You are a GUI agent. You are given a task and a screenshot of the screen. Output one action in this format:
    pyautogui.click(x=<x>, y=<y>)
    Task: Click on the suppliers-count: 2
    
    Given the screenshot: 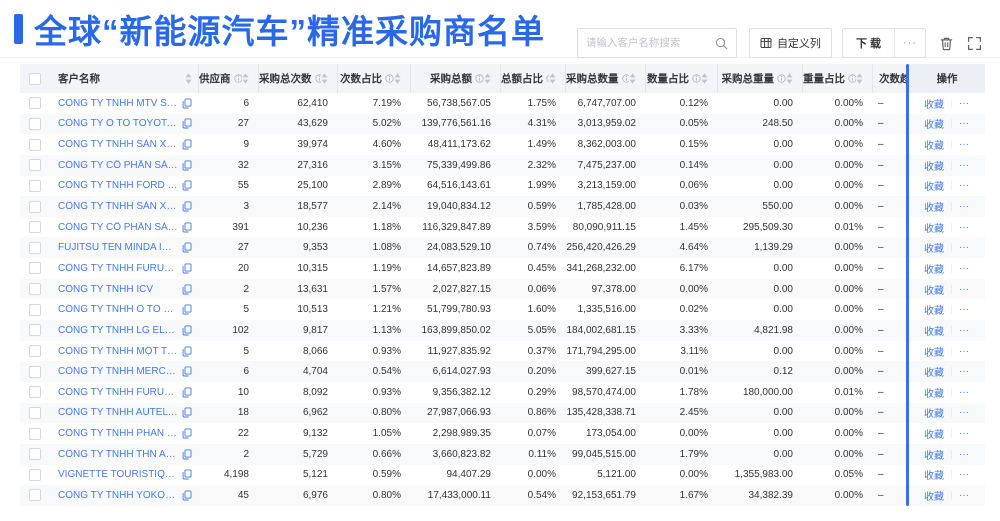 What is the action you would take?
    pyautogui.click(x=246, y=454)
    